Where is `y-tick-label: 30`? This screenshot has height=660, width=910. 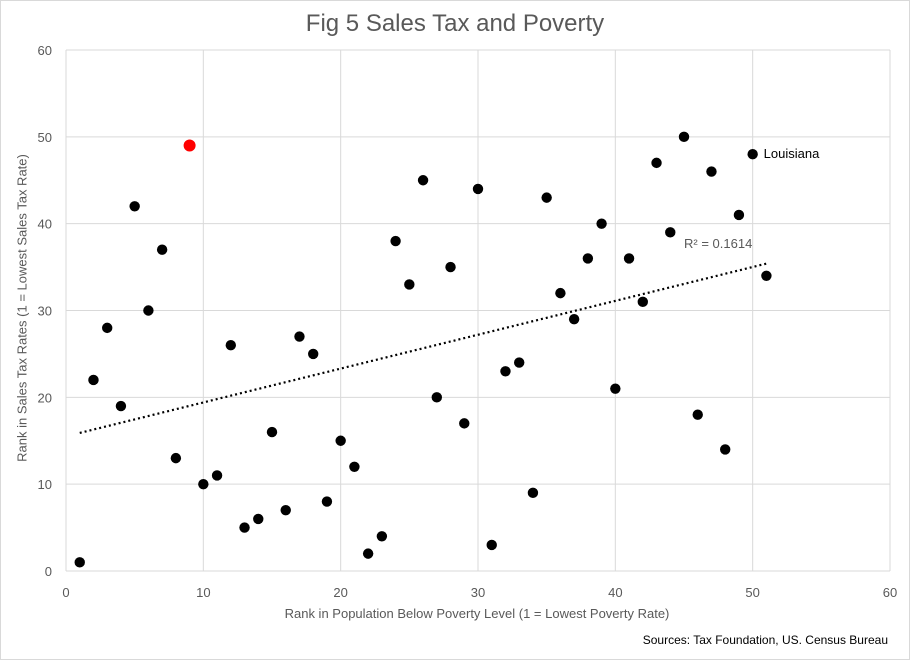 y-tick-label: 30 is located at coordinates (45, 311).